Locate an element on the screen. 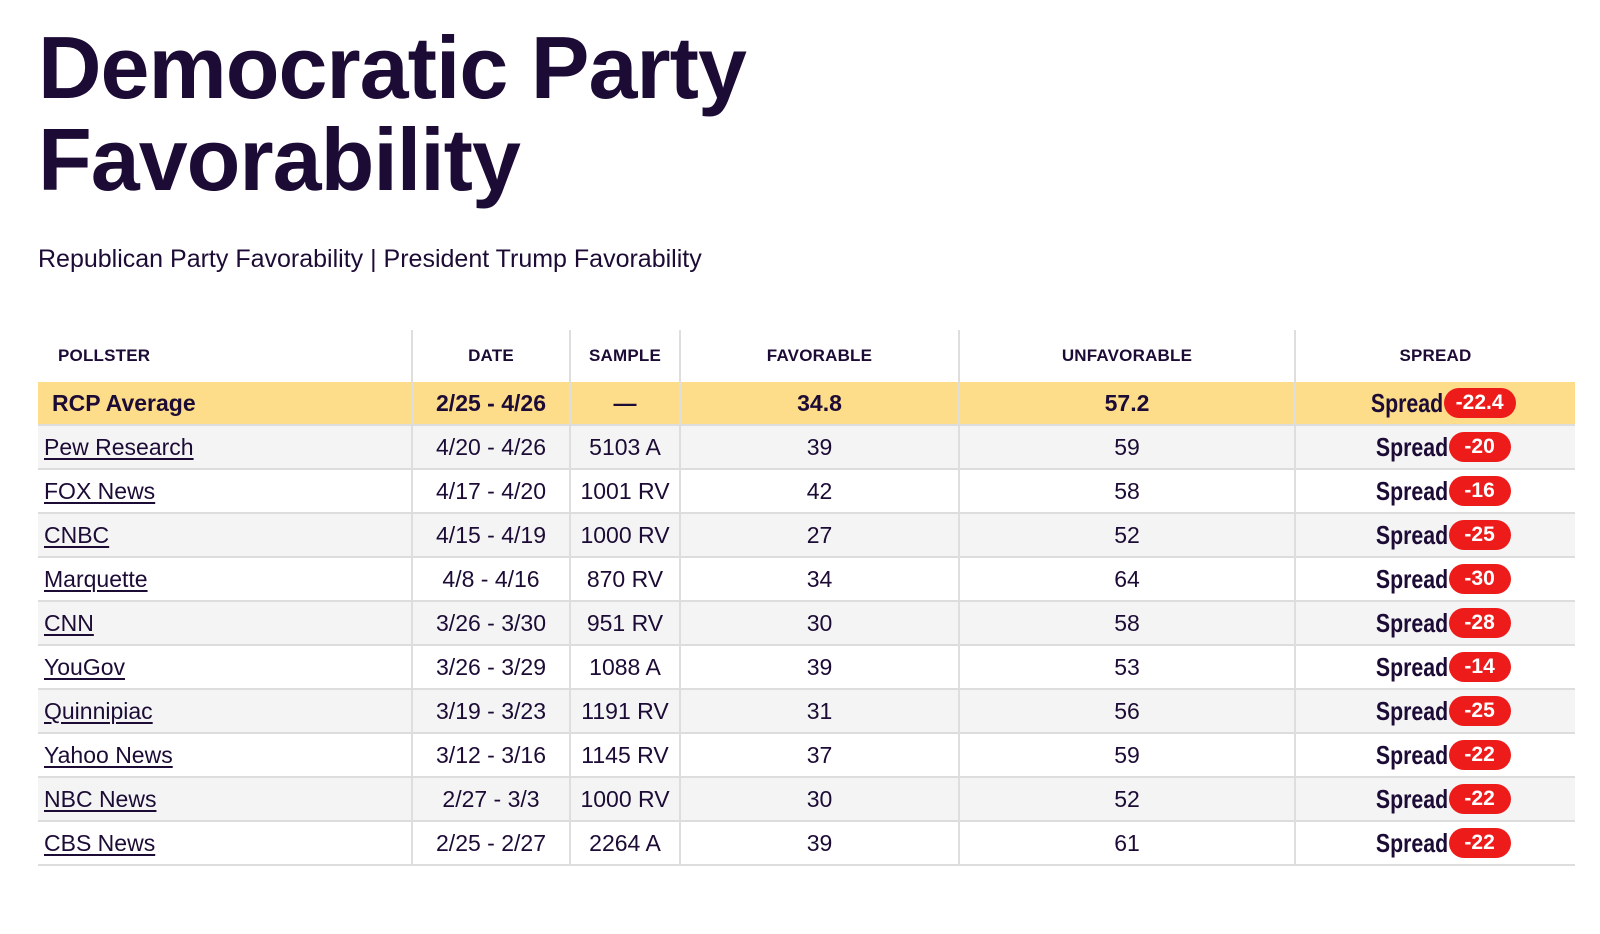  trump-favorability-link: President Trump Favorability is located at coordinates (542, 259).